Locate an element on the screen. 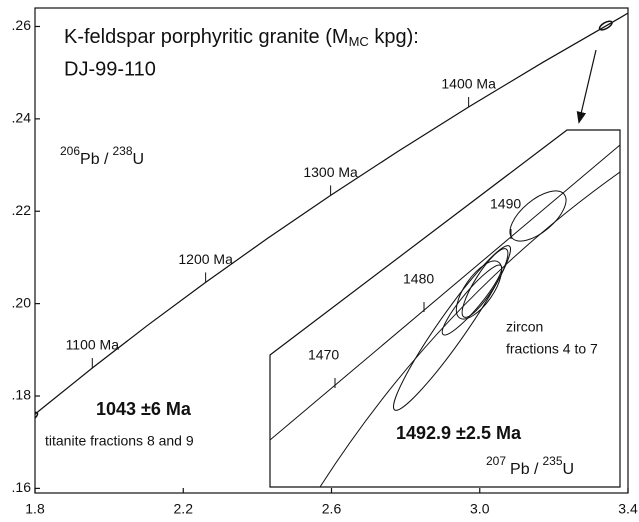  age-tick-label: 1400 Ma is located at coordinates (468, 84).